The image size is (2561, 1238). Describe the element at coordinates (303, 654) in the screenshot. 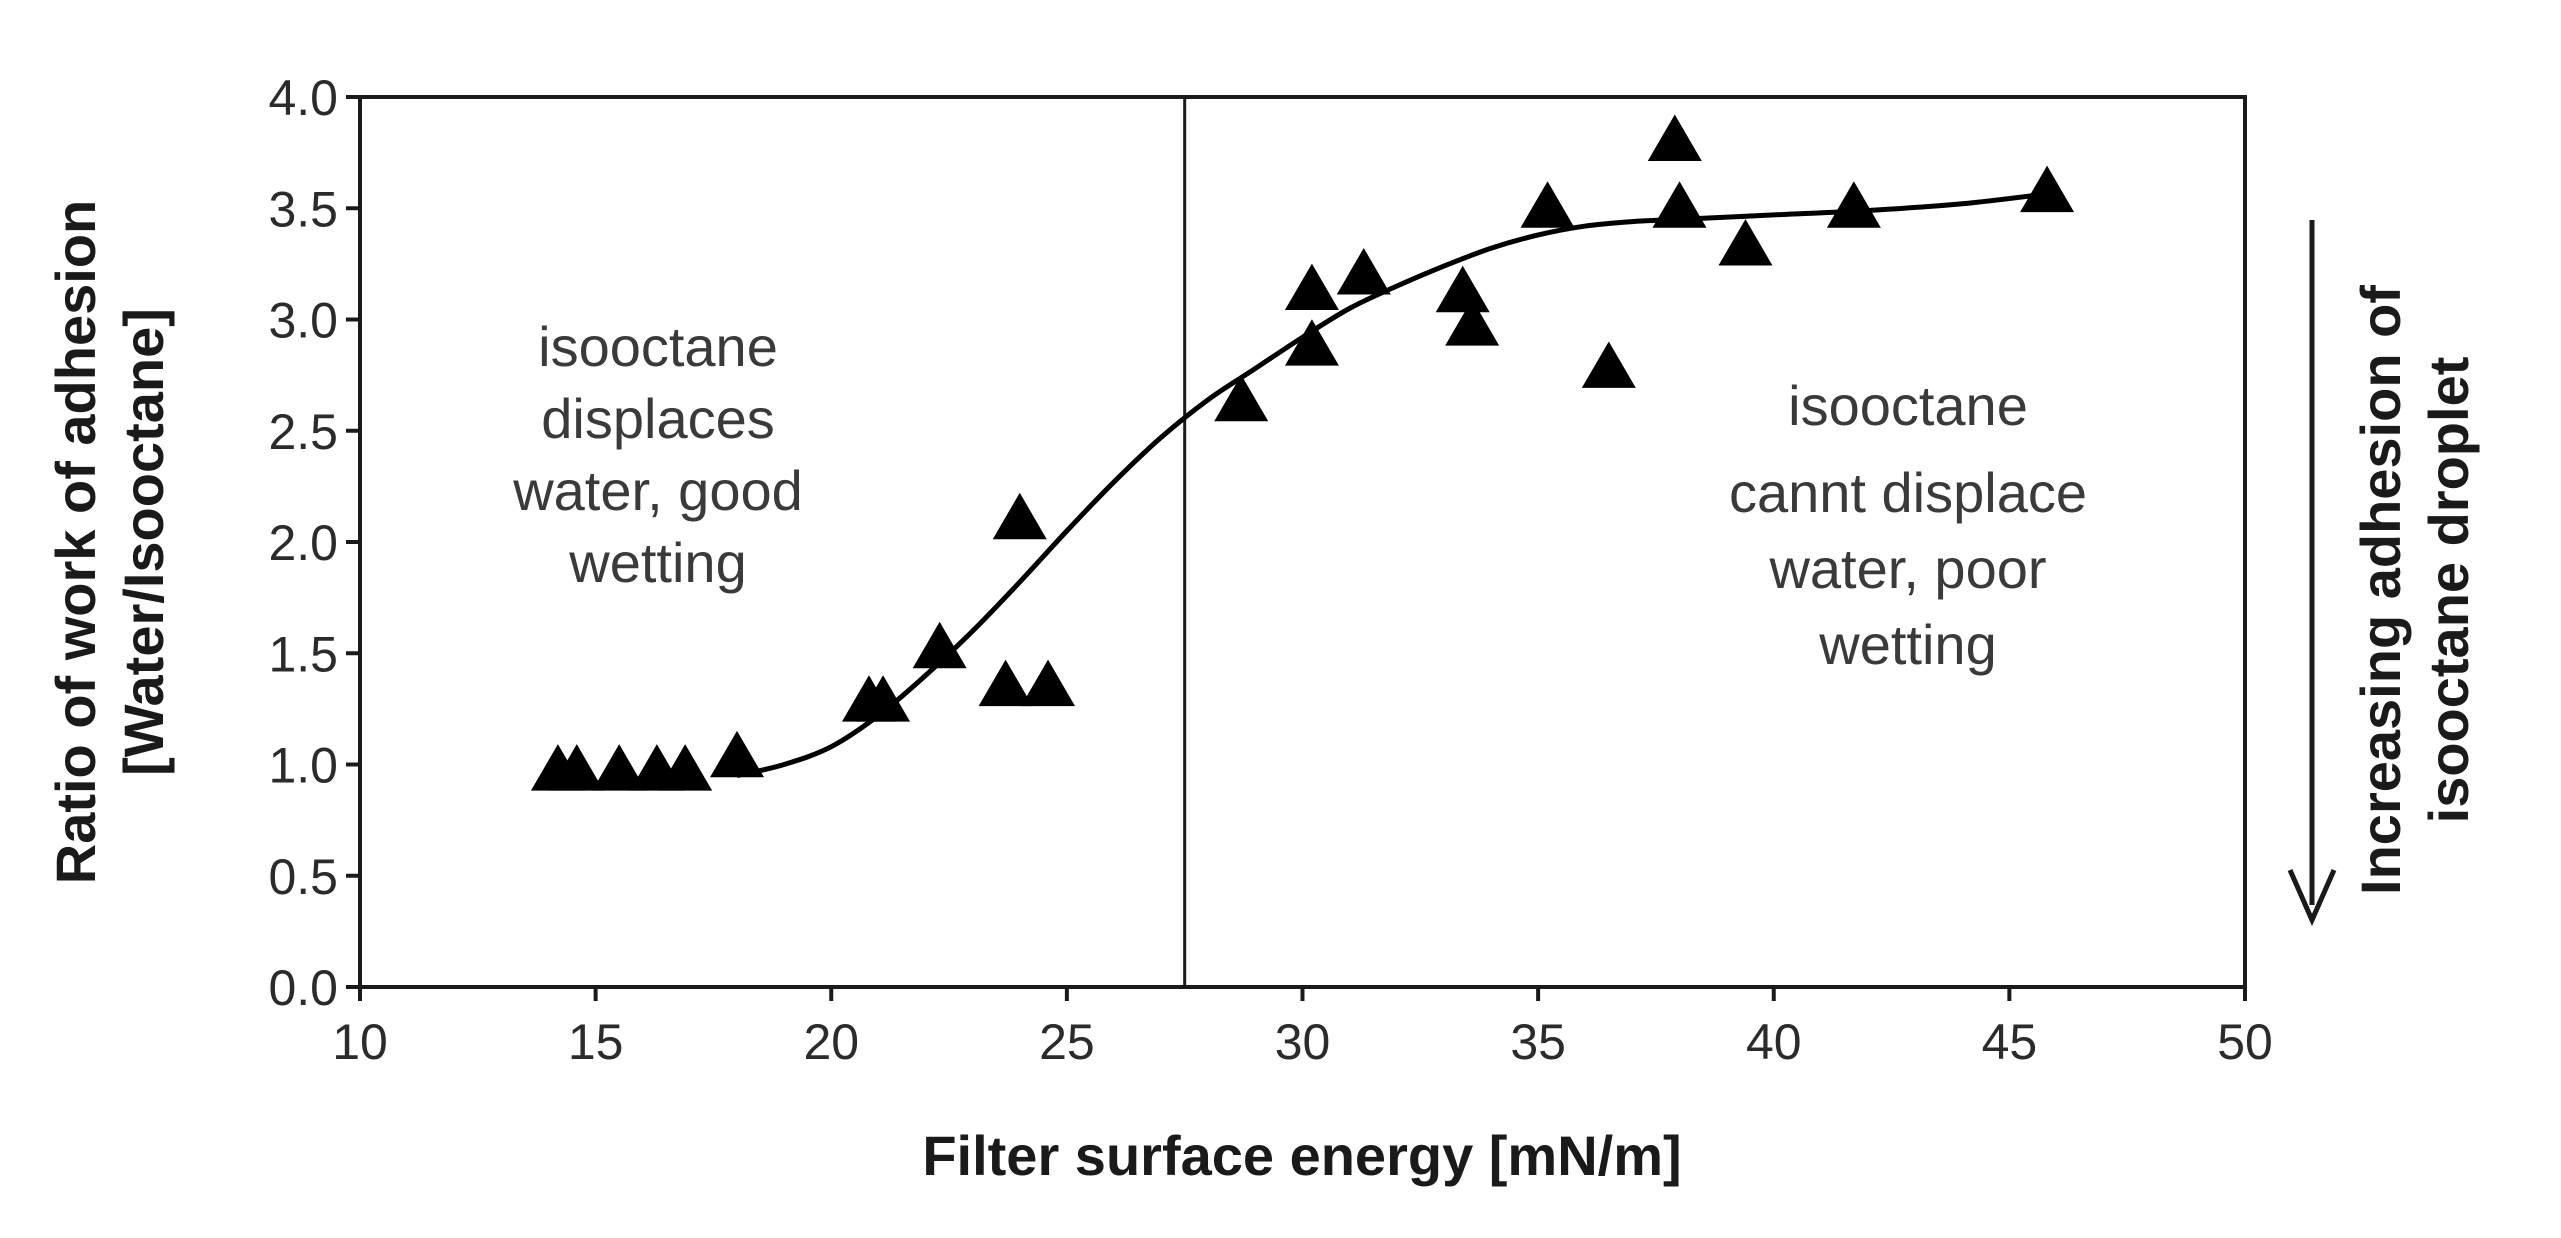

I see `y-tick-label: 1.5` at that location.